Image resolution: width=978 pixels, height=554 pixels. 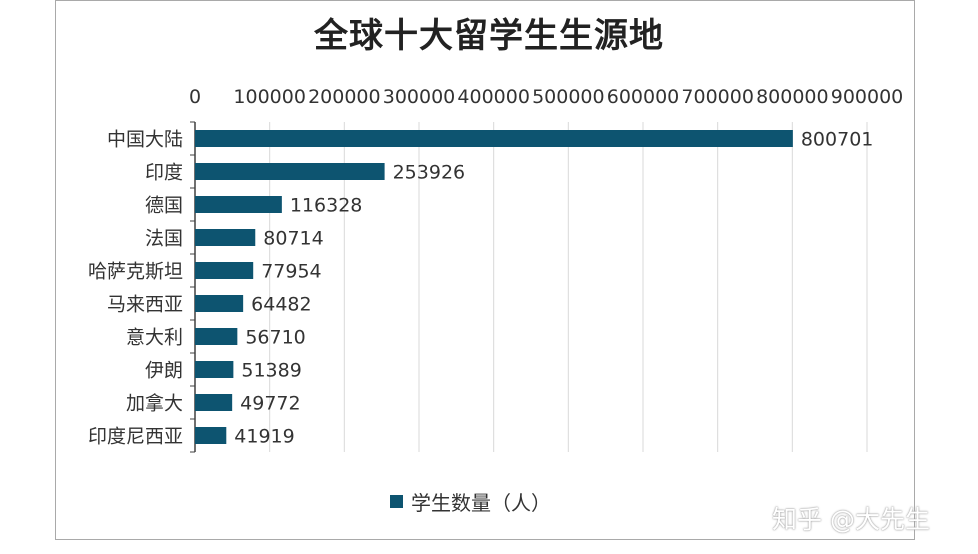 What do you see at coordinates (293, 239) in the screenshot?
I see `data-label: 80714` at bounding box center [293, 239].